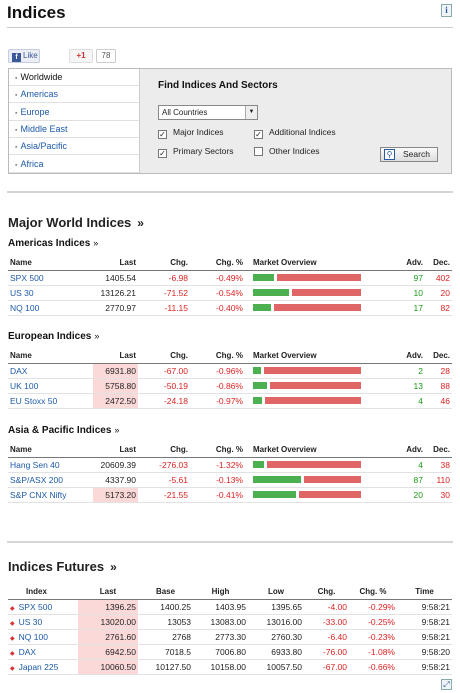 This screenshot has width=460, height=693. What do you see at coordinates (32, 163) in the screenshot?
I see `region-item-label: Africa` at bounding box center [32, 163].